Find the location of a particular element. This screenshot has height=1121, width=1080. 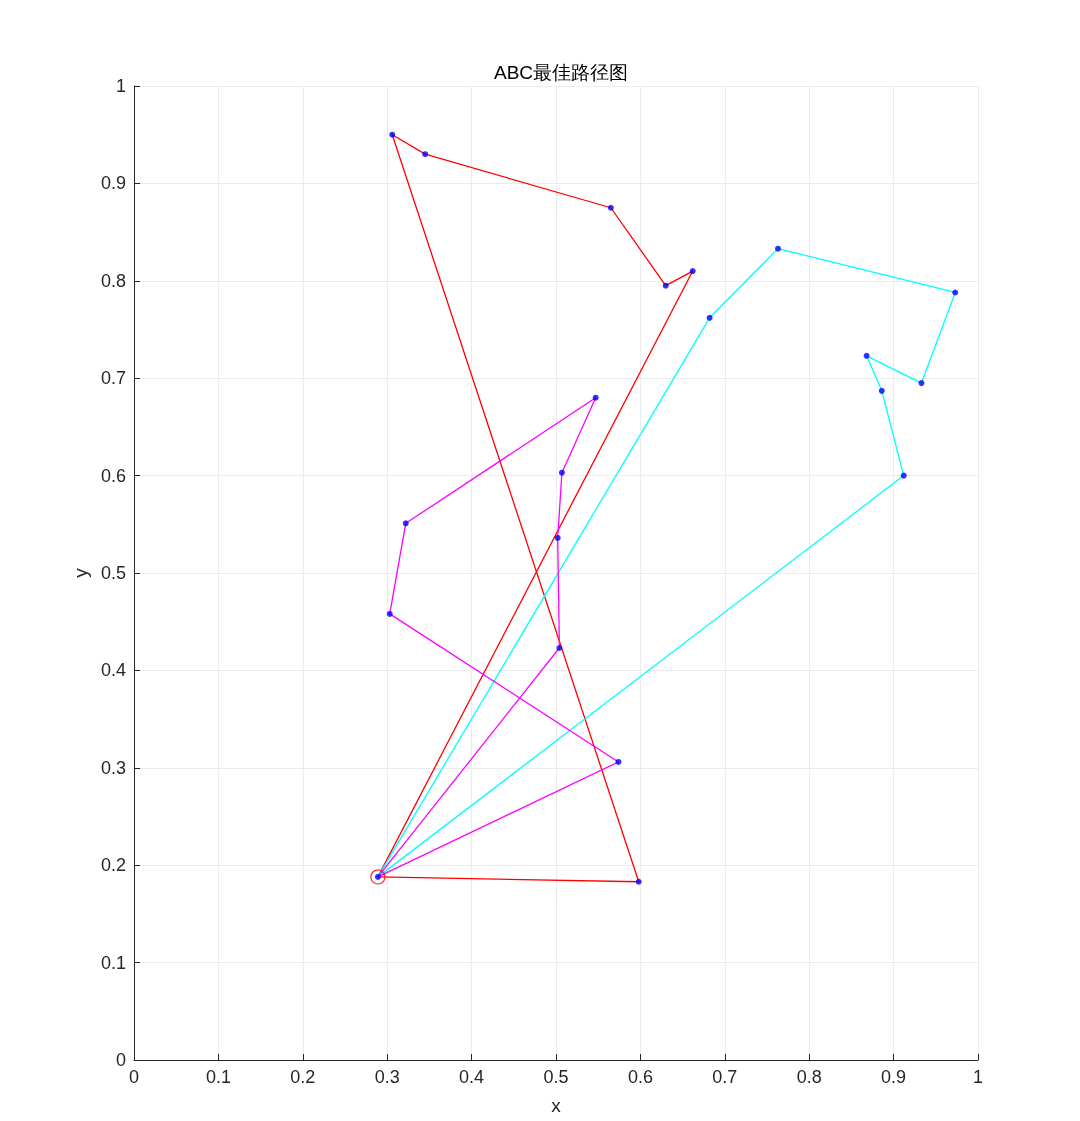

y-tick-label: 0.4 is located at coordinates (113, 670).